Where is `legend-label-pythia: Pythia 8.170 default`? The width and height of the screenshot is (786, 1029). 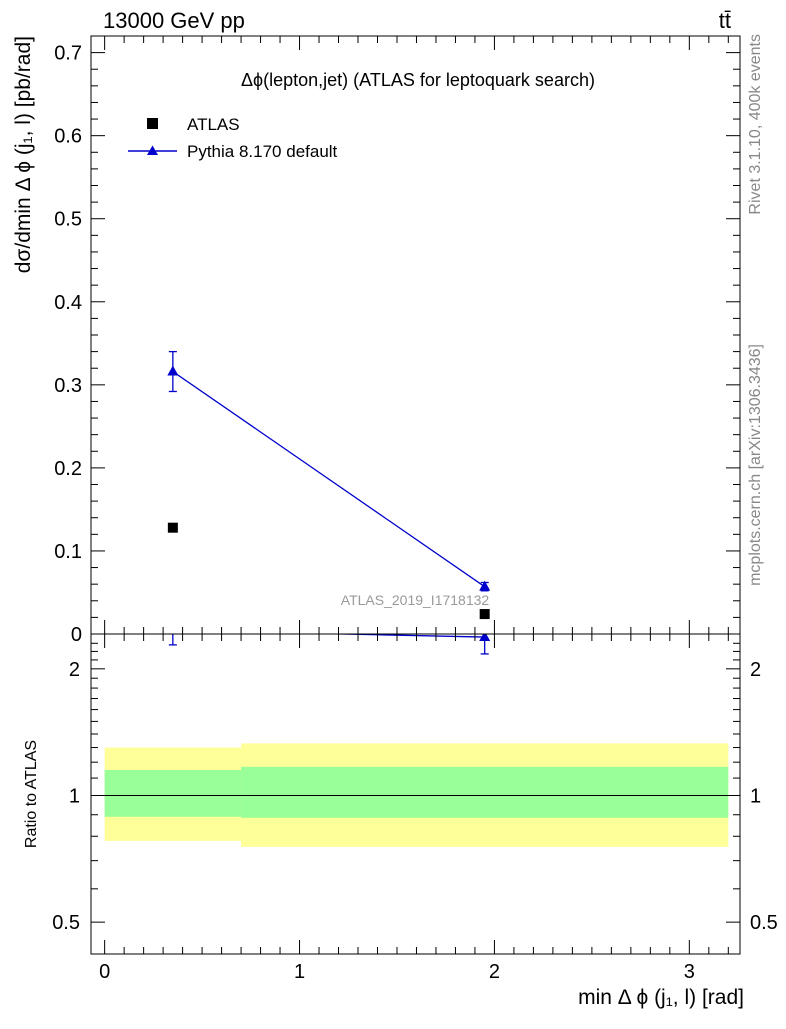
legend-label-pythia: Pythia 8.170 default is located at coordinates (262, 151).